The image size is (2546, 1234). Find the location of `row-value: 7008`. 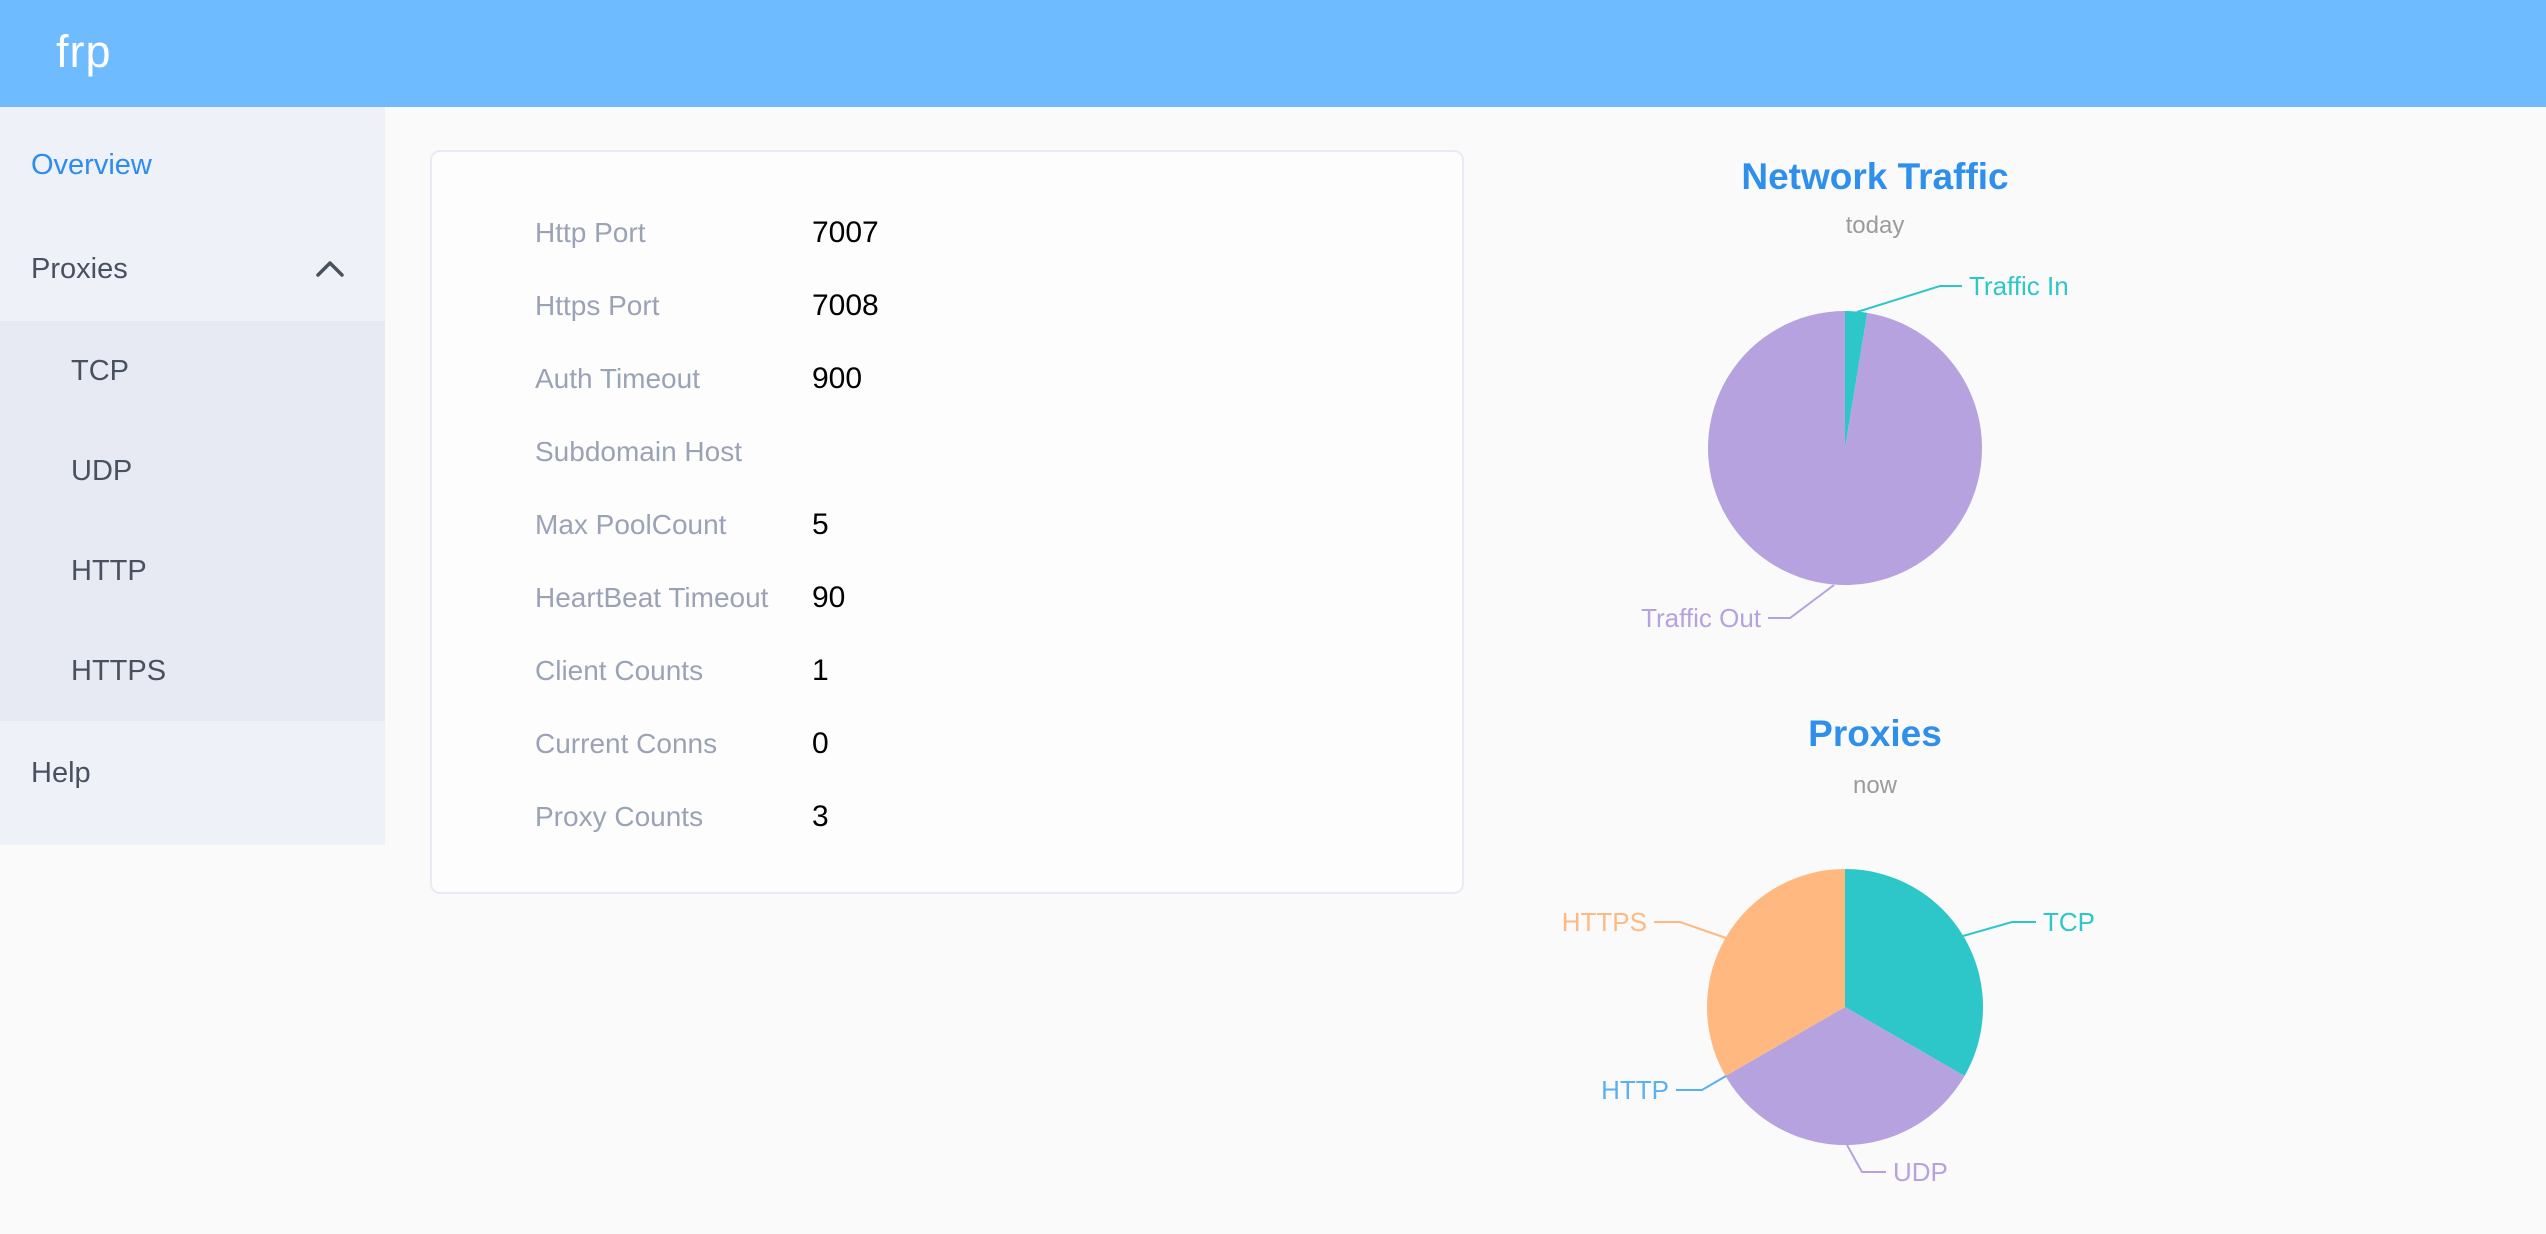

row-value: 7008 is located at coordinates (845, 305).